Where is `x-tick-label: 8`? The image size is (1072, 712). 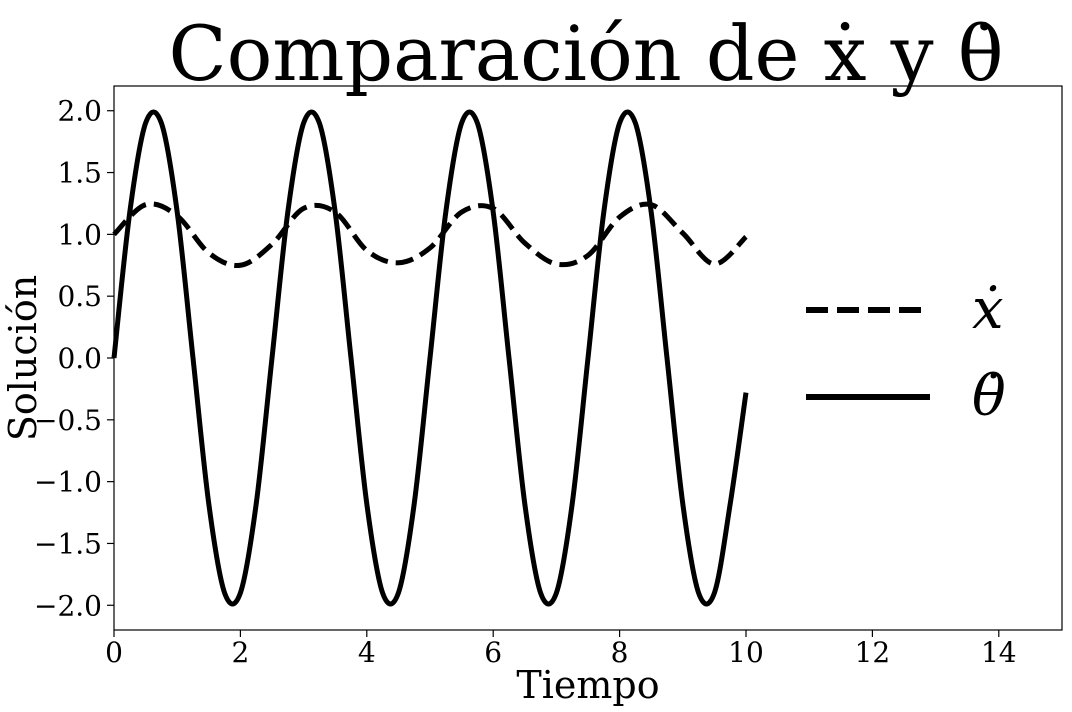
x-tick-label: 8 is located at coordinates (620, 652).